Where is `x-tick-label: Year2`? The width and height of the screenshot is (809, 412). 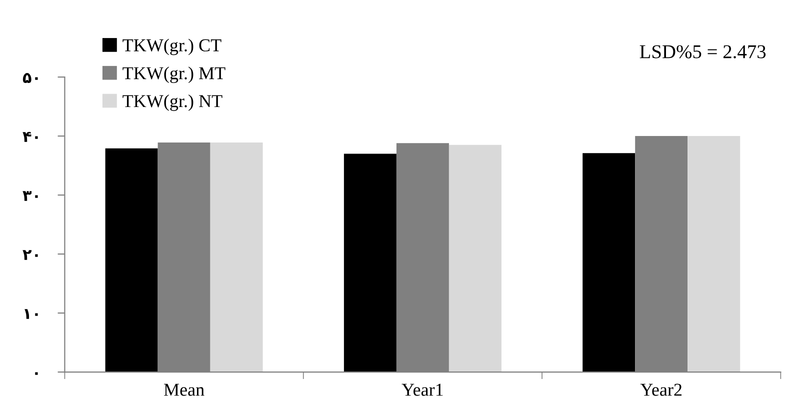 x-tick-label: Year2 is located at coordinates (661, 390).